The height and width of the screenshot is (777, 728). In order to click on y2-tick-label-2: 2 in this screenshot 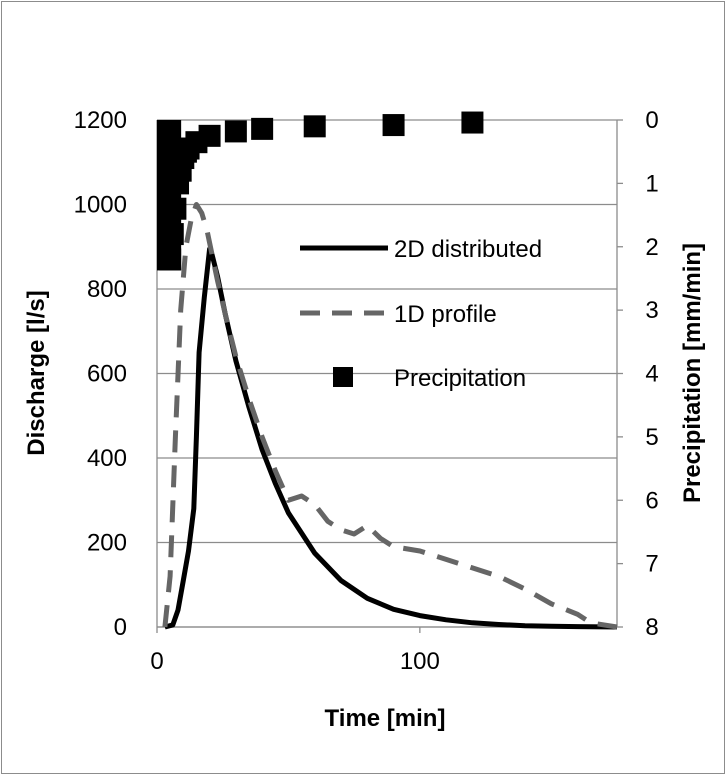, I will do `click(651, 247)`.